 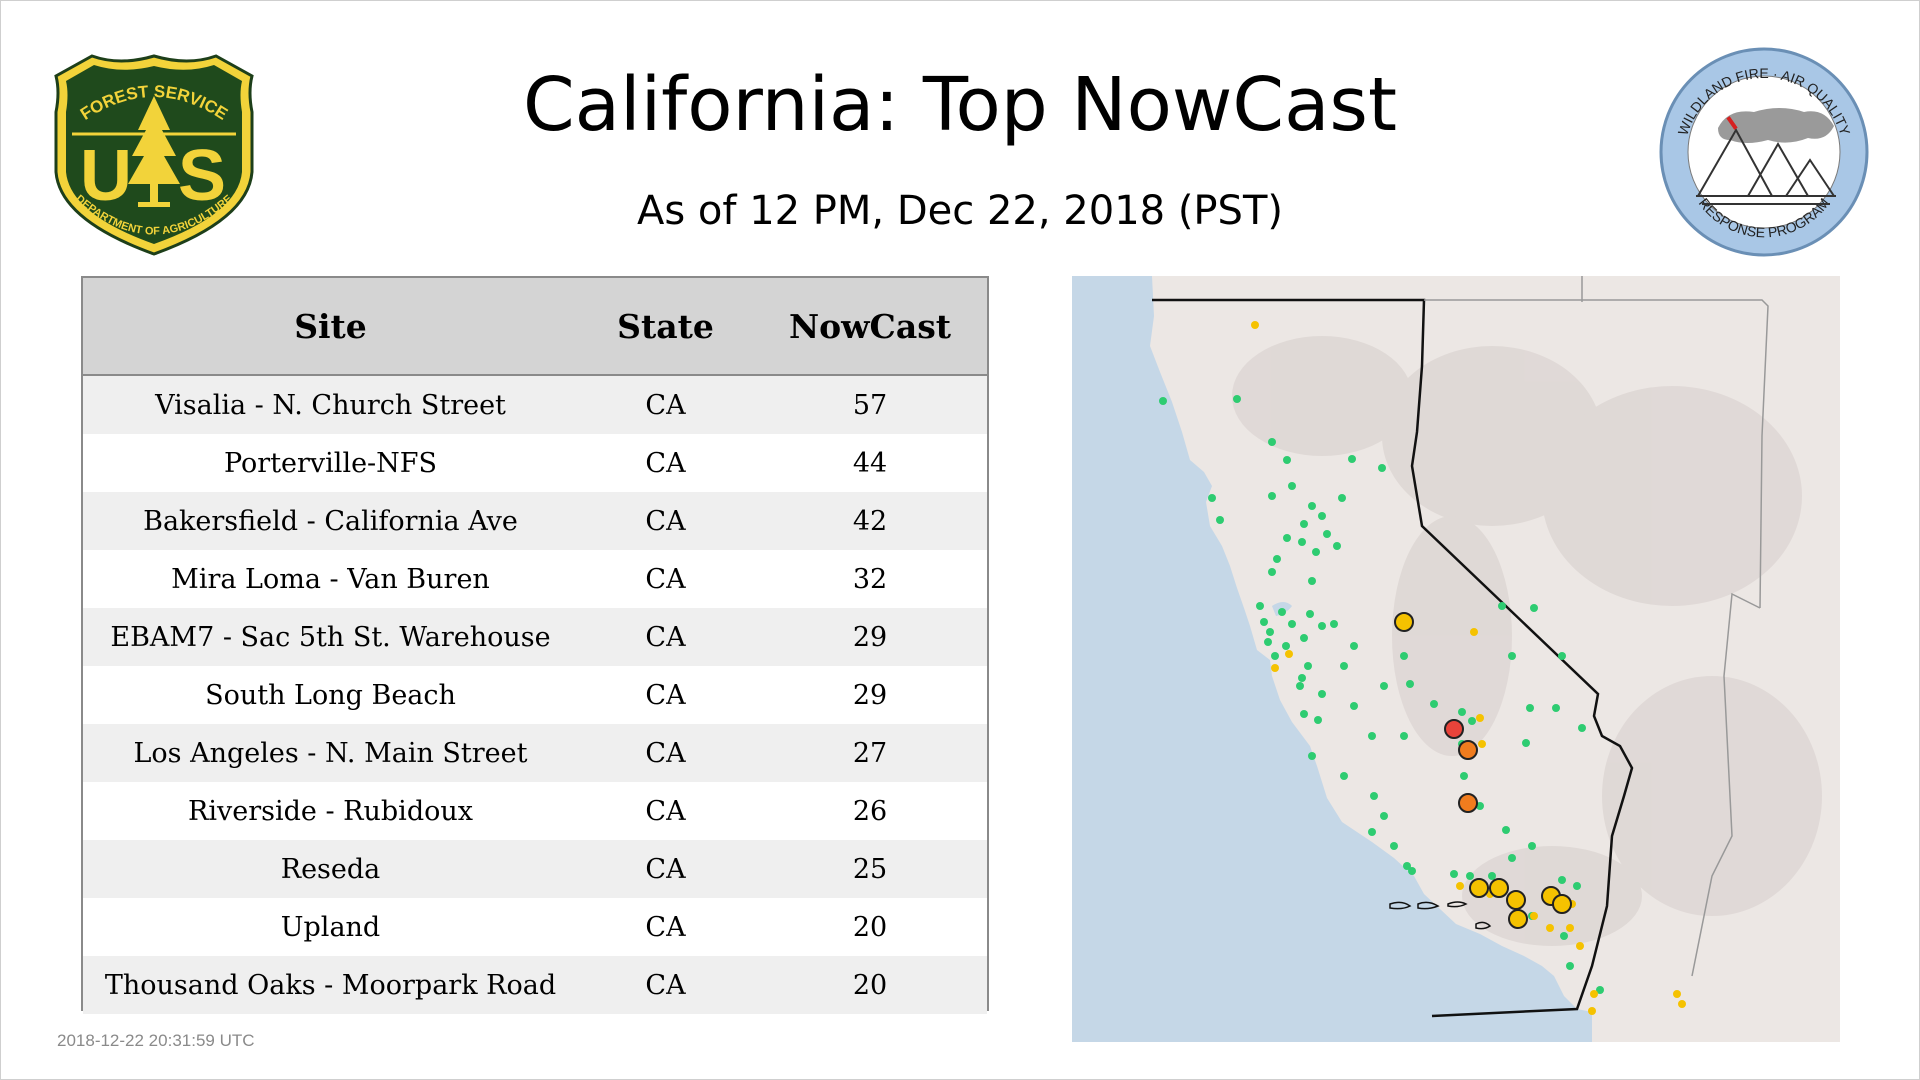 I want to click on site-cell: Visalia - N. Church Street, so click(x=330, y=404).